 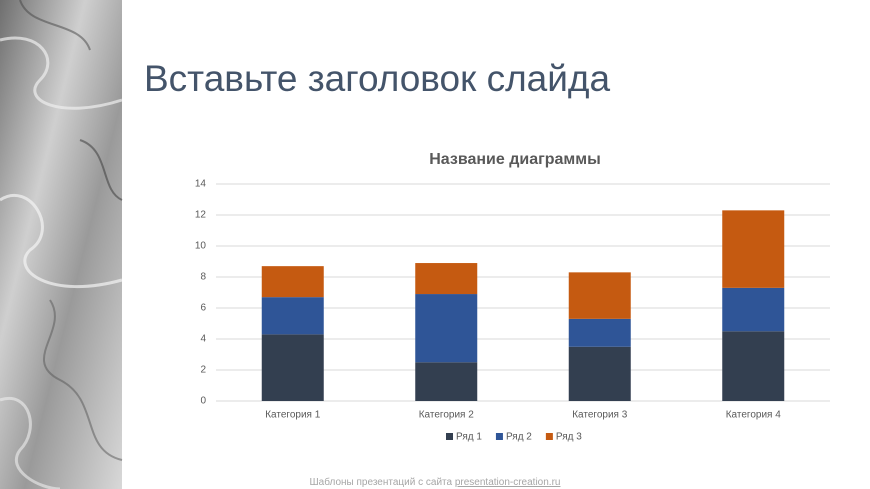 What do you see at coordinates (201, 215) in the screenshot?
I see `y-tick-label: 12` at bounding box center [201, 215].